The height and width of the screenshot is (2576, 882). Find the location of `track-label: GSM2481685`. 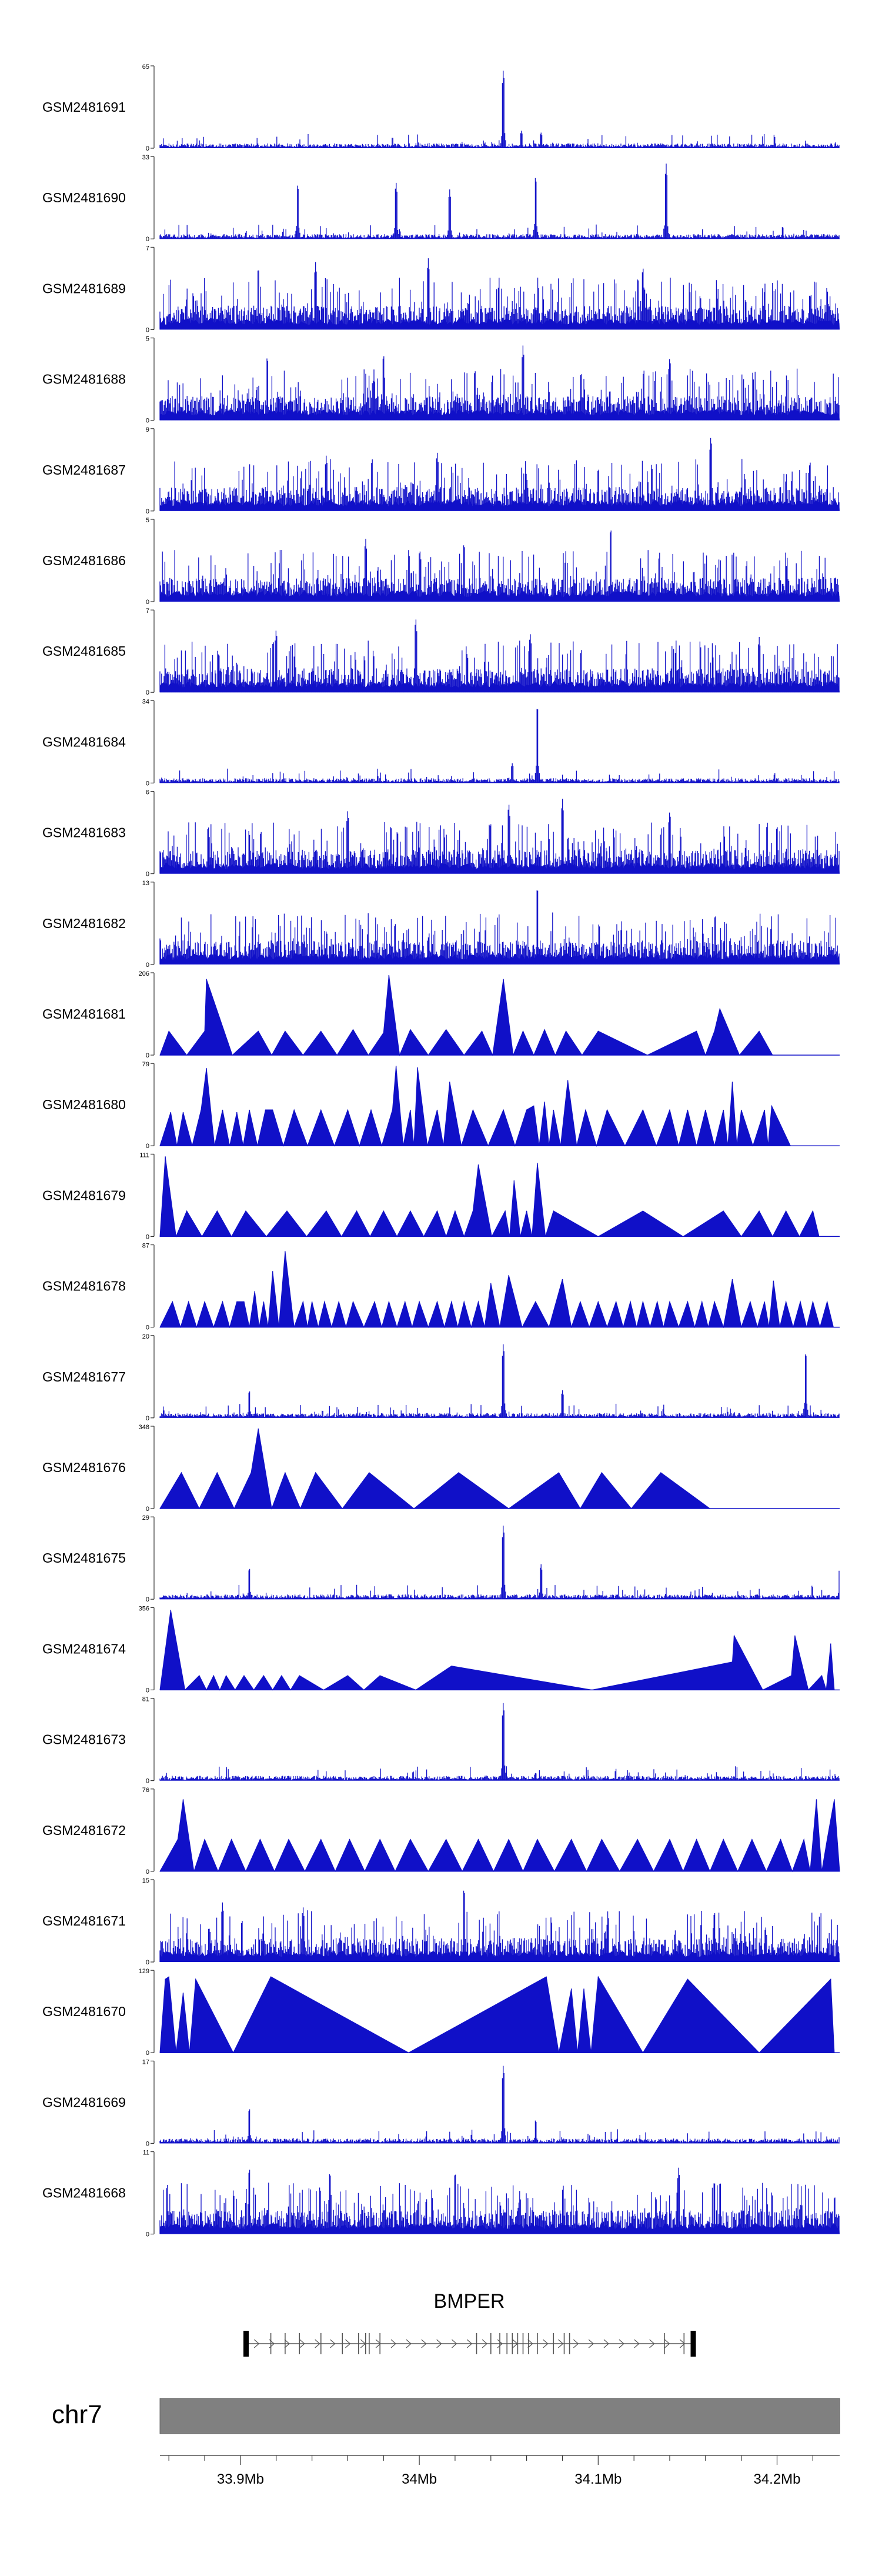

track-label: GSM2481685 is located at coordinates (84, 651).